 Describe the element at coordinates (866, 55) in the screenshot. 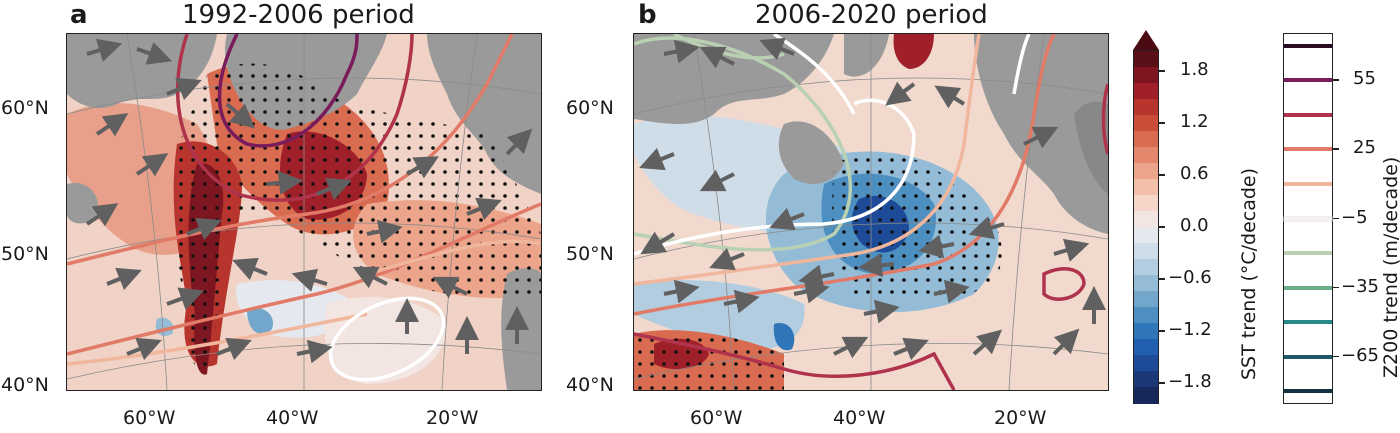

I see `land-greenland` at that location.